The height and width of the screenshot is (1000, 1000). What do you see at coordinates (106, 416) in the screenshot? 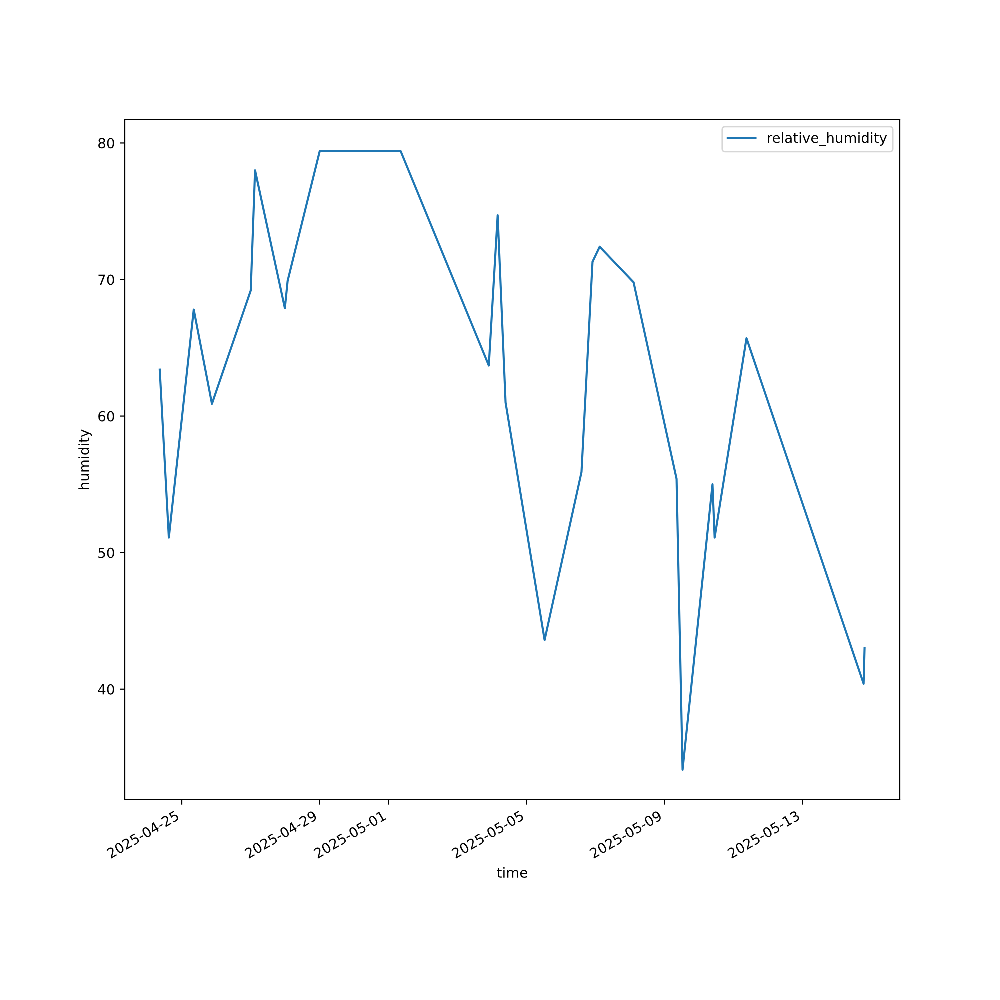
I see `y-tick-label: 60` at bounding box center [106, 416].